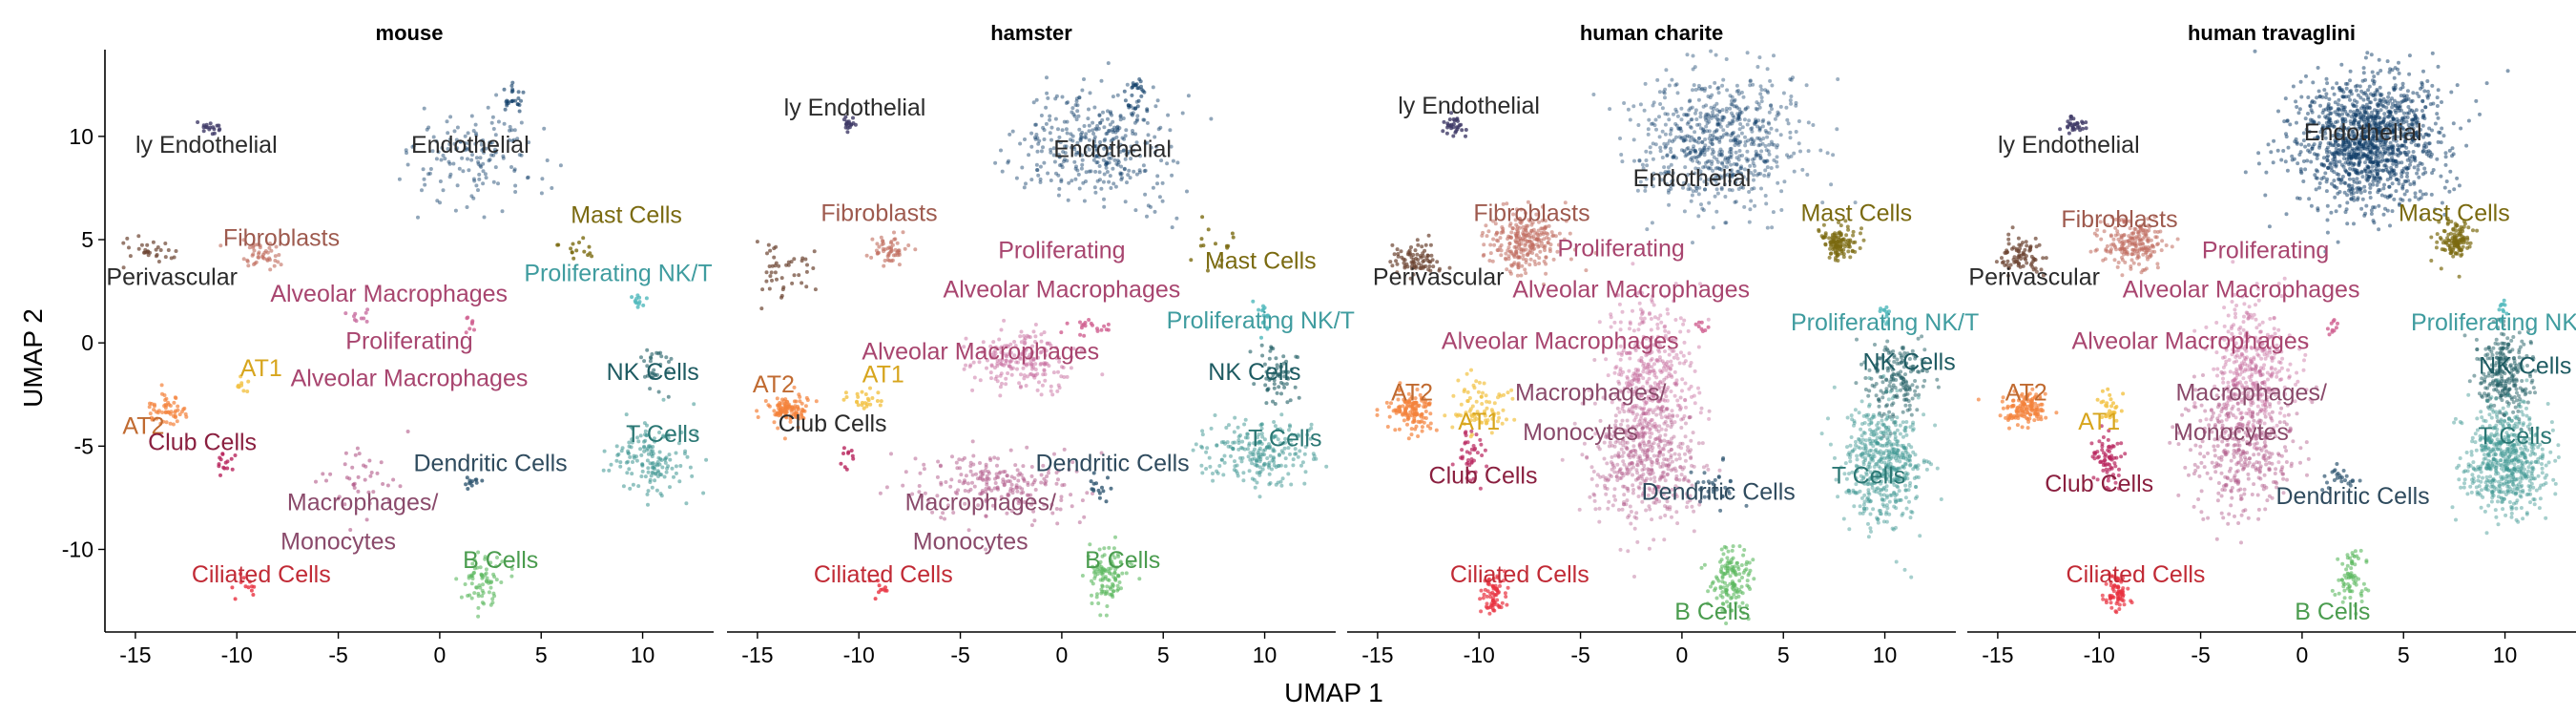 The height and width of the screenshot is (716, 2576). What do you see at coordinates (261, 574) in the screenshot?
I see `cluster-label-ciliated-cells: Ciliated Cells` at bounding box center [261, 574].